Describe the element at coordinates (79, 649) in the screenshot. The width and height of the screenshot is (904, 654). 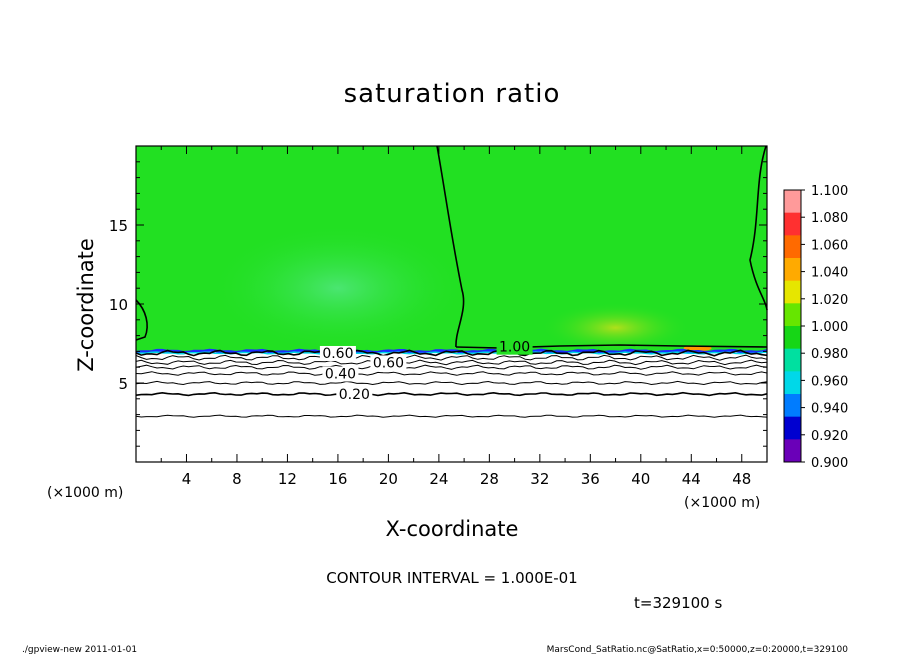
I see `footer-left: ./gpview-new 2011-01-01` at that location.